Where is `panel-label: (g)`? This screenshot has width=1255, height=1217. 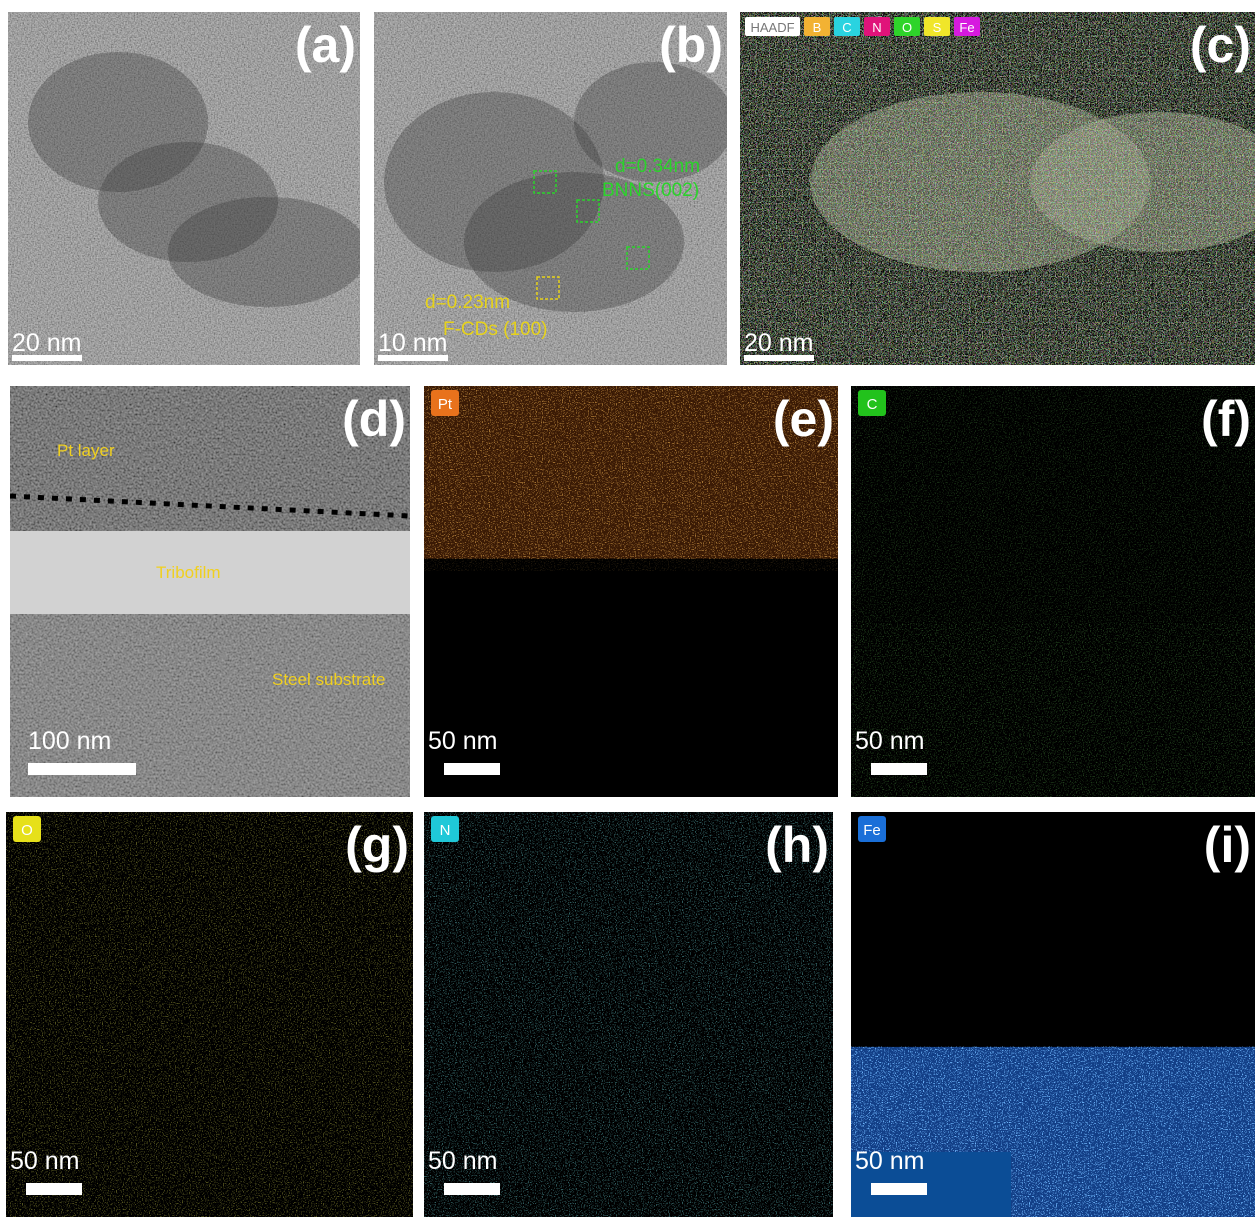 panel-label: (g) is located at coordinates (377, 845).